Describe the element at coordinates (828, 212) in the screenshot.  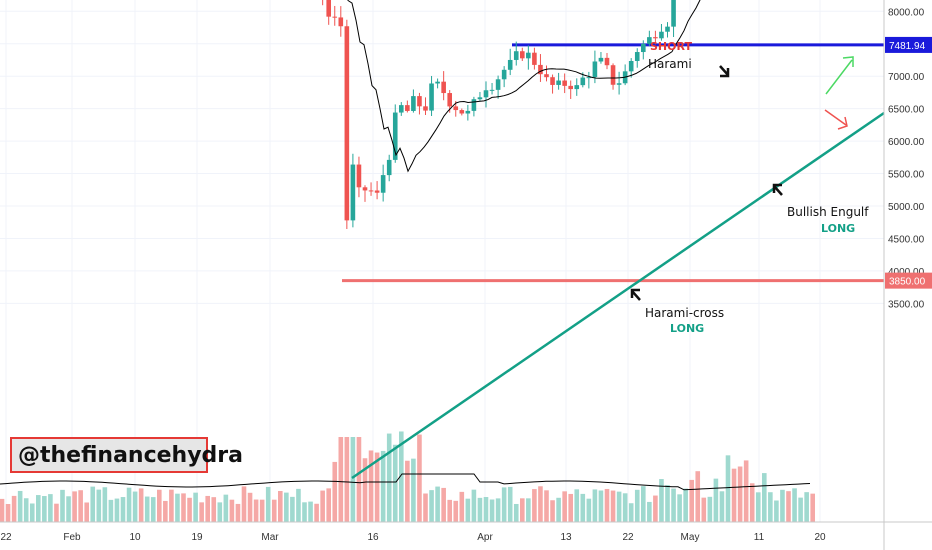
I see `bullish-engulf-label: Bullish Engulf` at that location.